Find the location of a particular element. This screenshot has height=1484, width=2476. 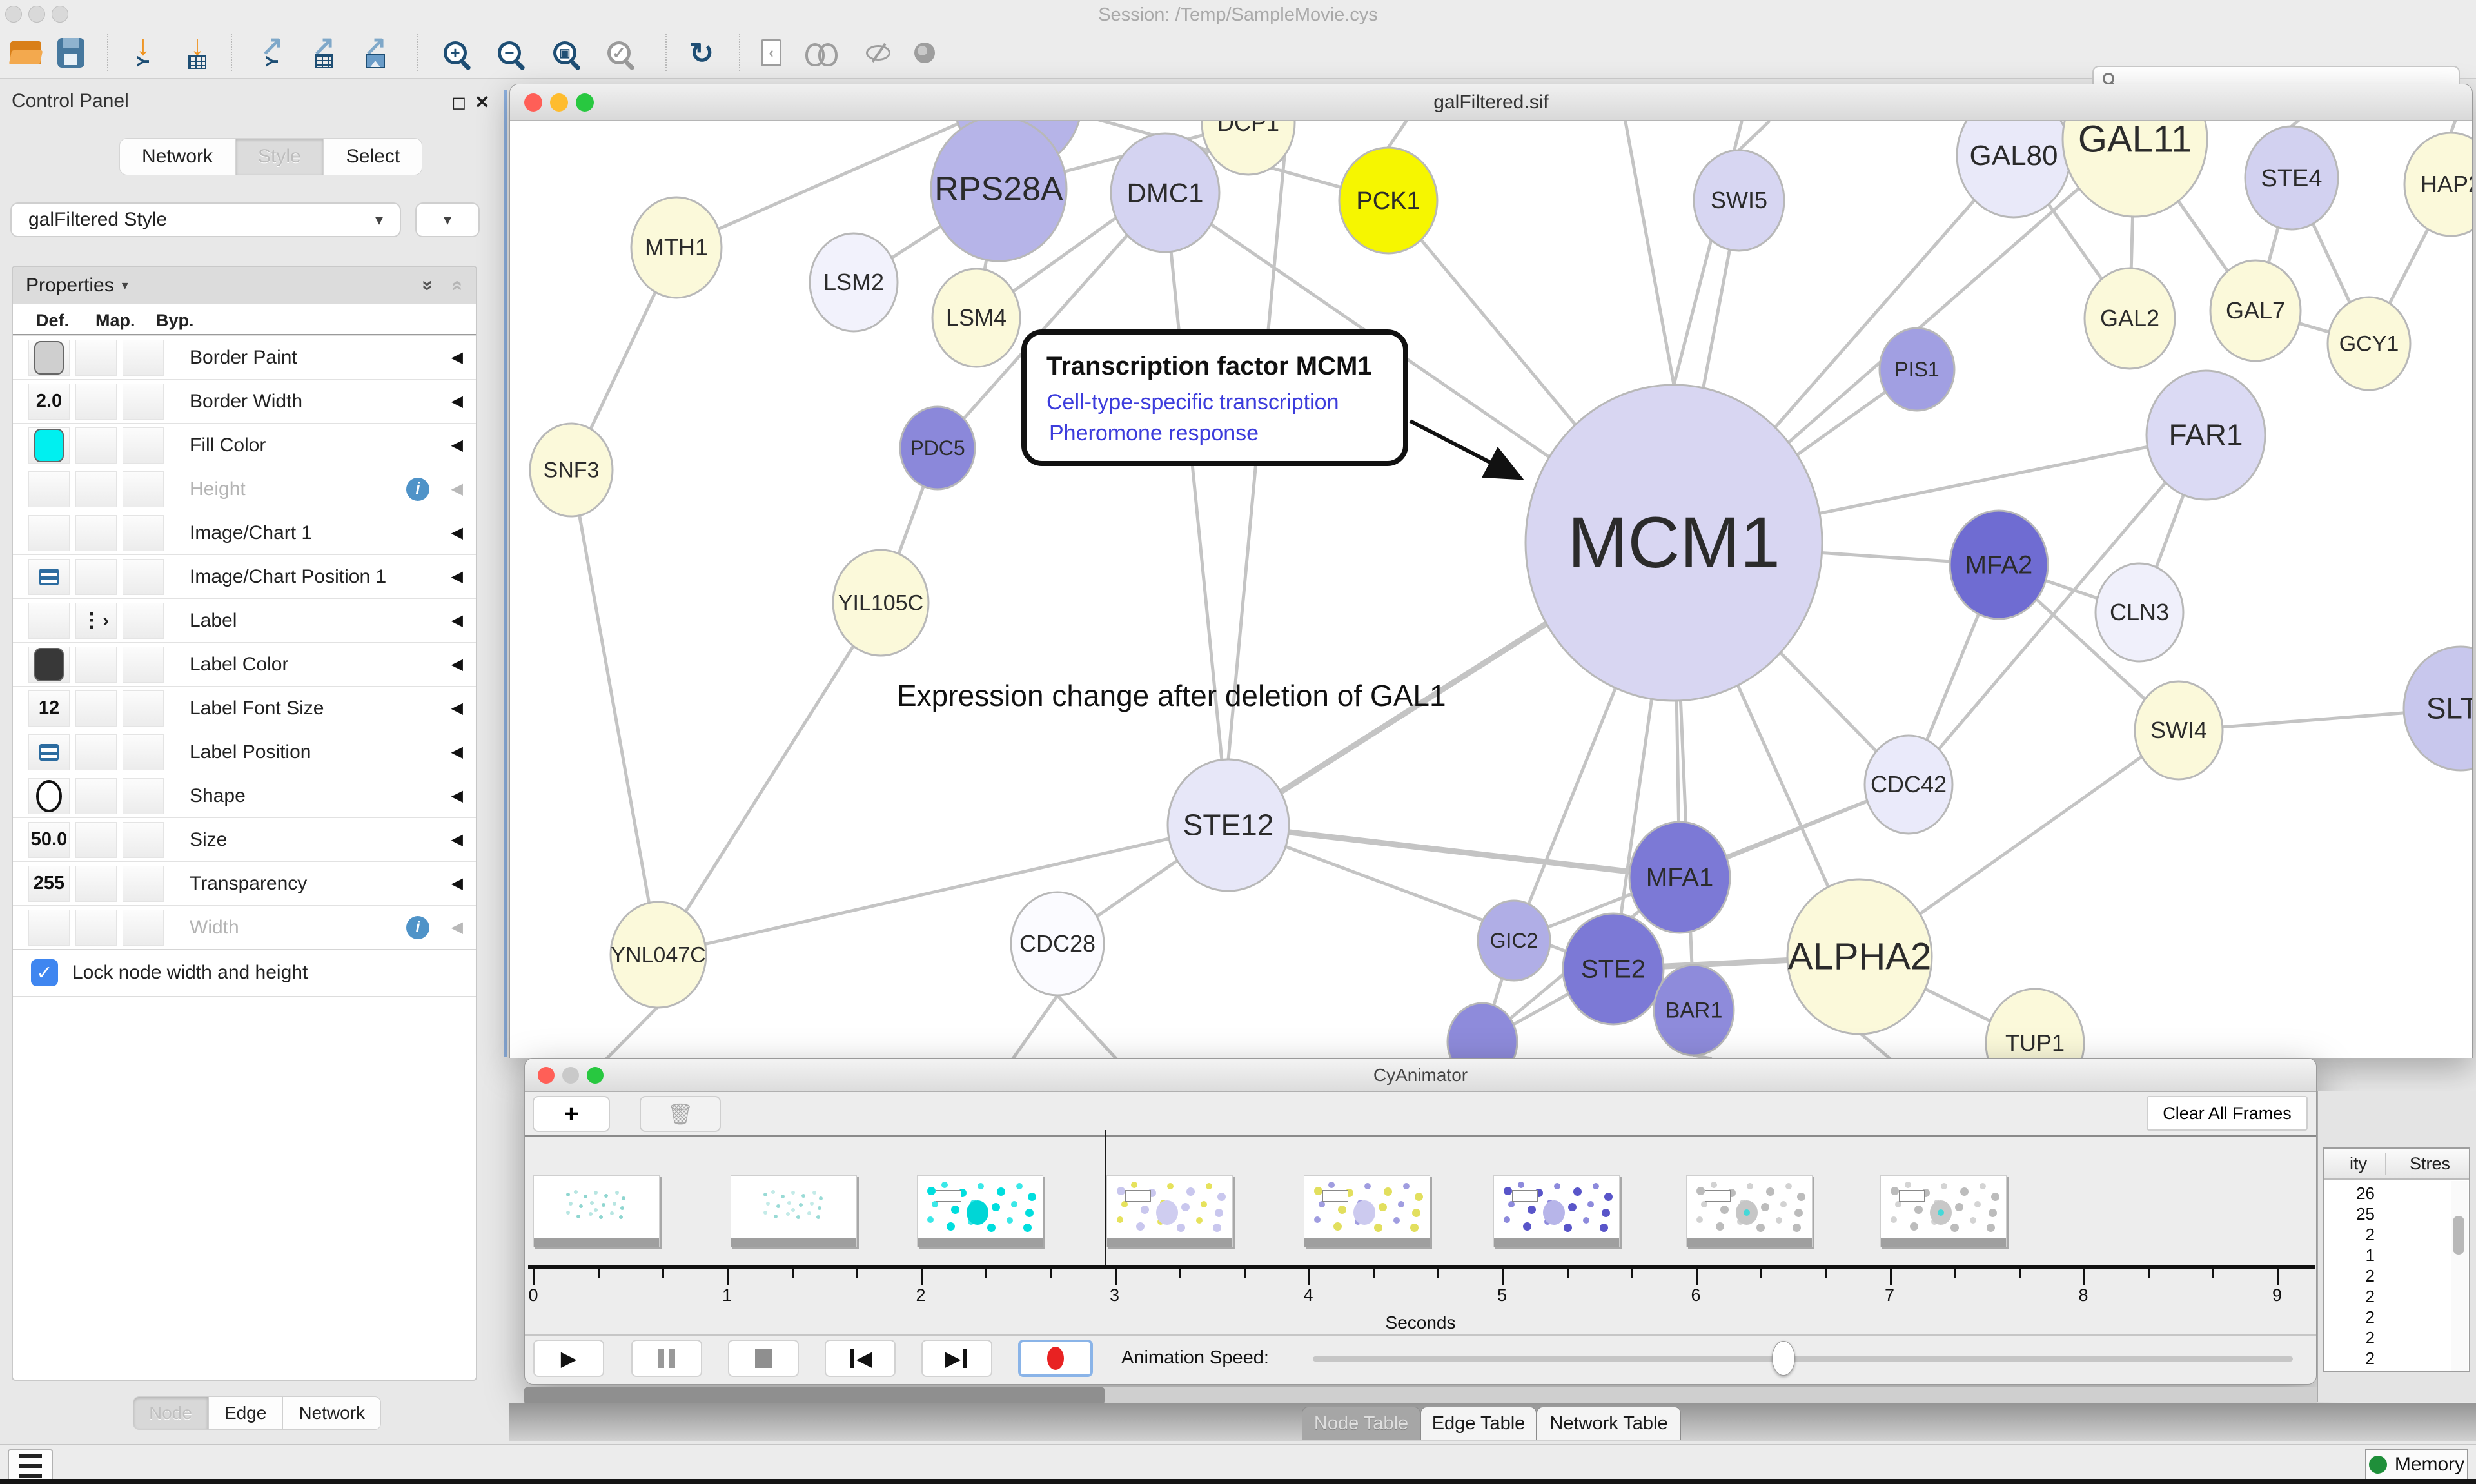

timeline-playhead is located at coordinates (1105, 1197).